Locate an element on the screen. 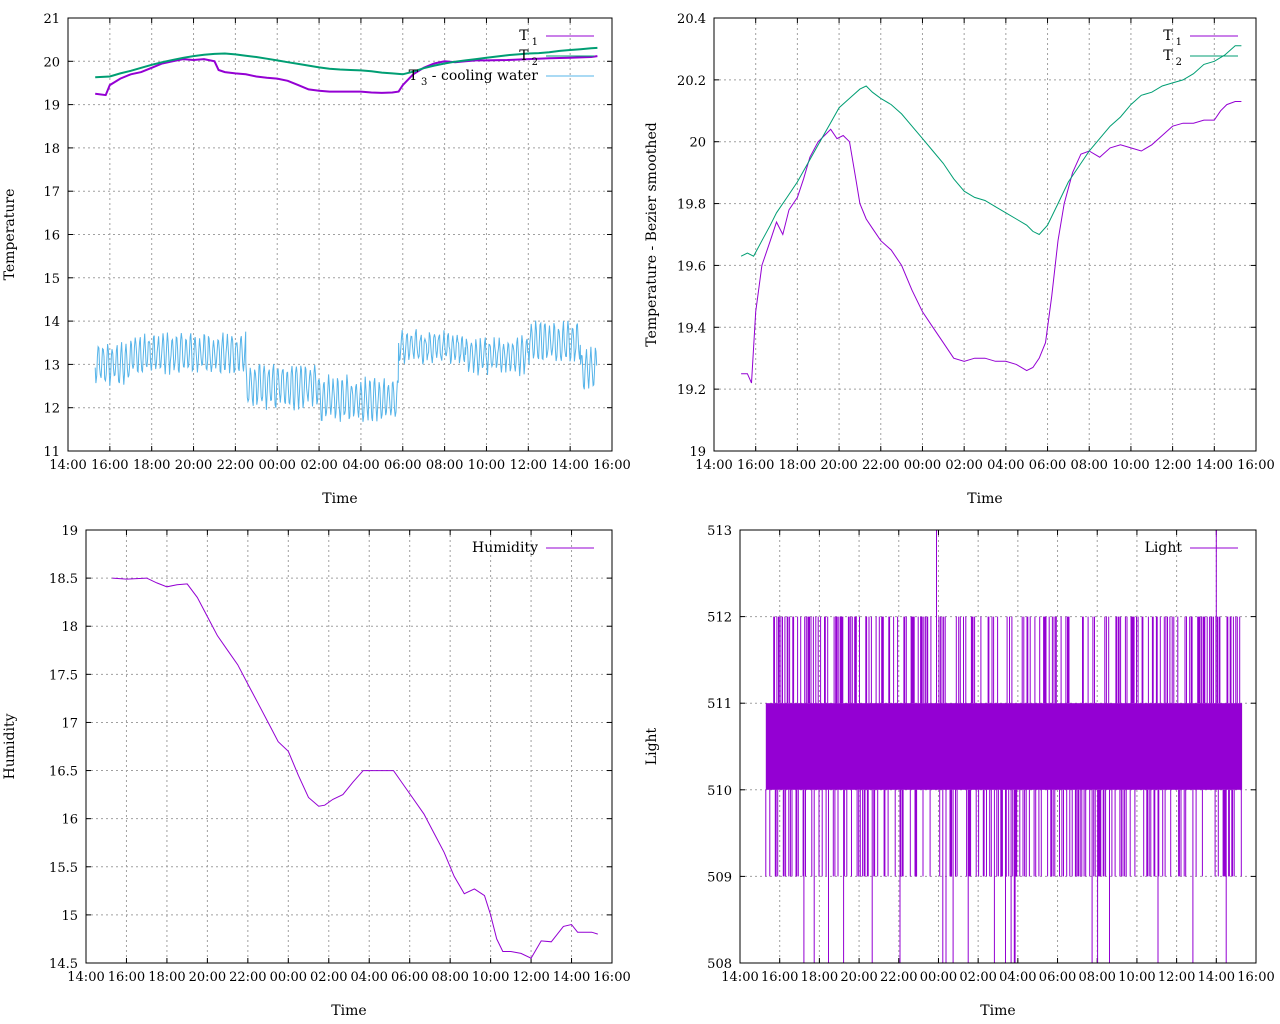 This screenshot has width=1280, height=1024. y-axis-label: Light is located at coordinates (652, 746).